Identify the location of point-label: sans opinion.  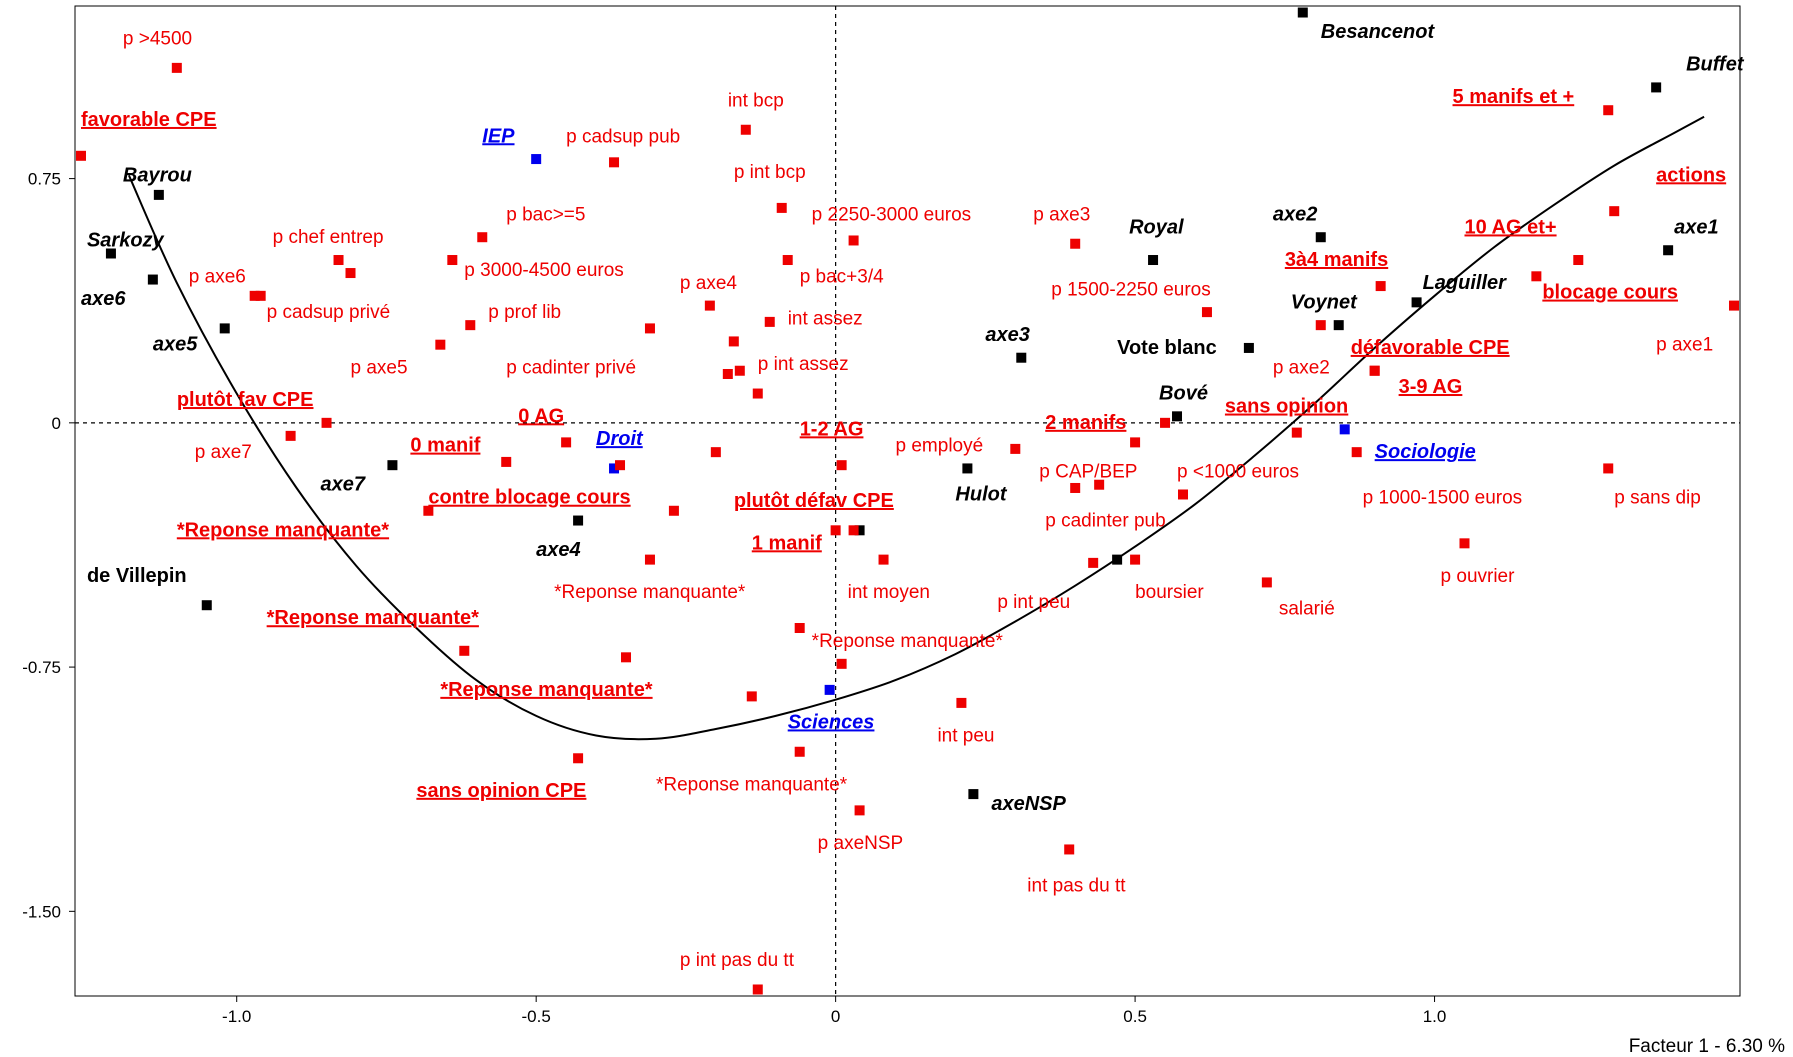
(1286, 407).